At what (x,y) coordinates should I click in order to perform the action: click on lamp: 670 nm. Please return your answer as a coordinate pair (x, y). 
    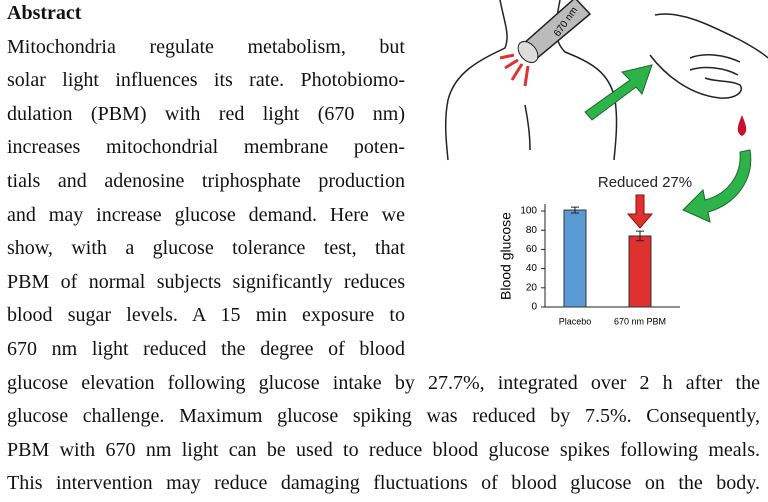
    Looking at the image, I should click on (554, 32).